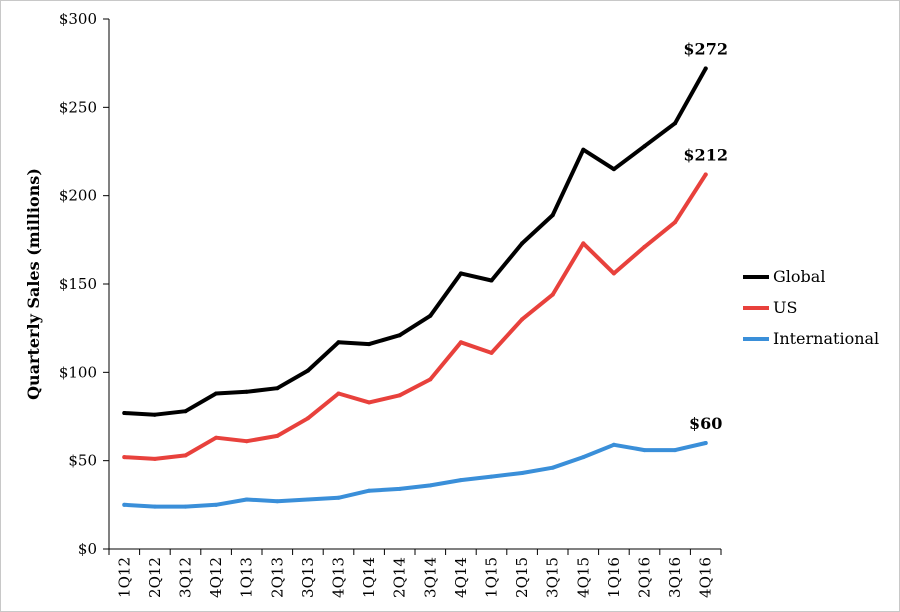 This screenshot has width=900, height=612. What do you see at coordinates (430, 577) in the screenshot?
I see `x-tick-label: 3Q14` at bounding box center [430, 577].